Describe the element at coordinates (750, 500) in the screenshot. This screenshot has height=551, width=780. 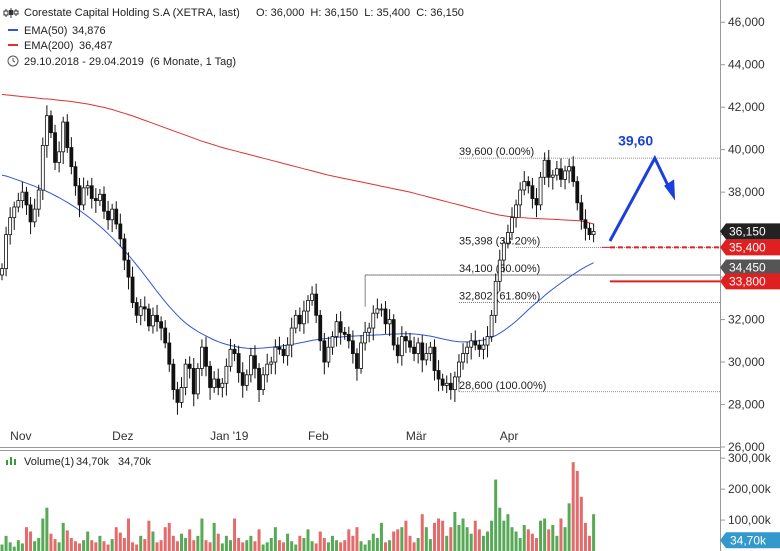
I see `volume-axis: 300,00k 200,00k 100,00k 34,70k` at that location.